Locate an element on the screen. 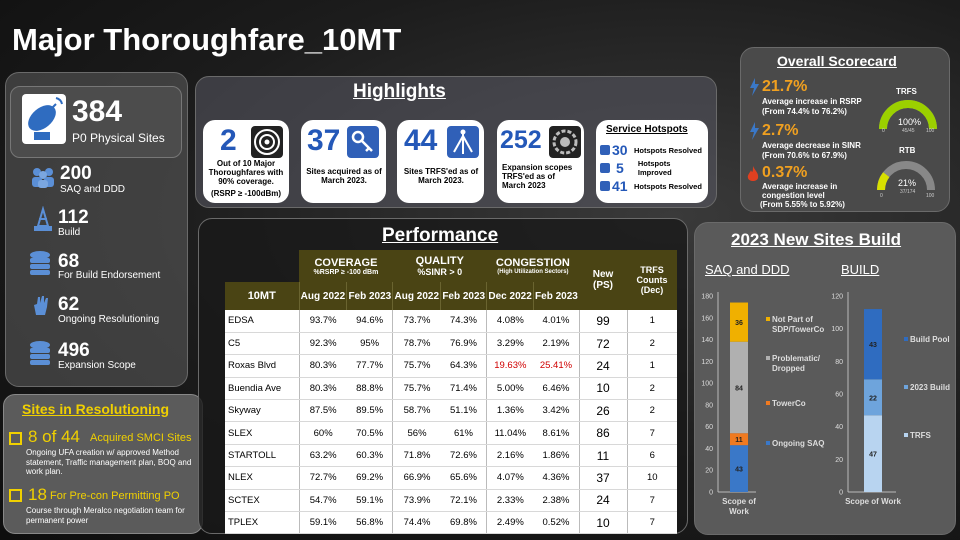 This screenshot has width=960, height=540. hand-icon is located at coordinates (41, 305).